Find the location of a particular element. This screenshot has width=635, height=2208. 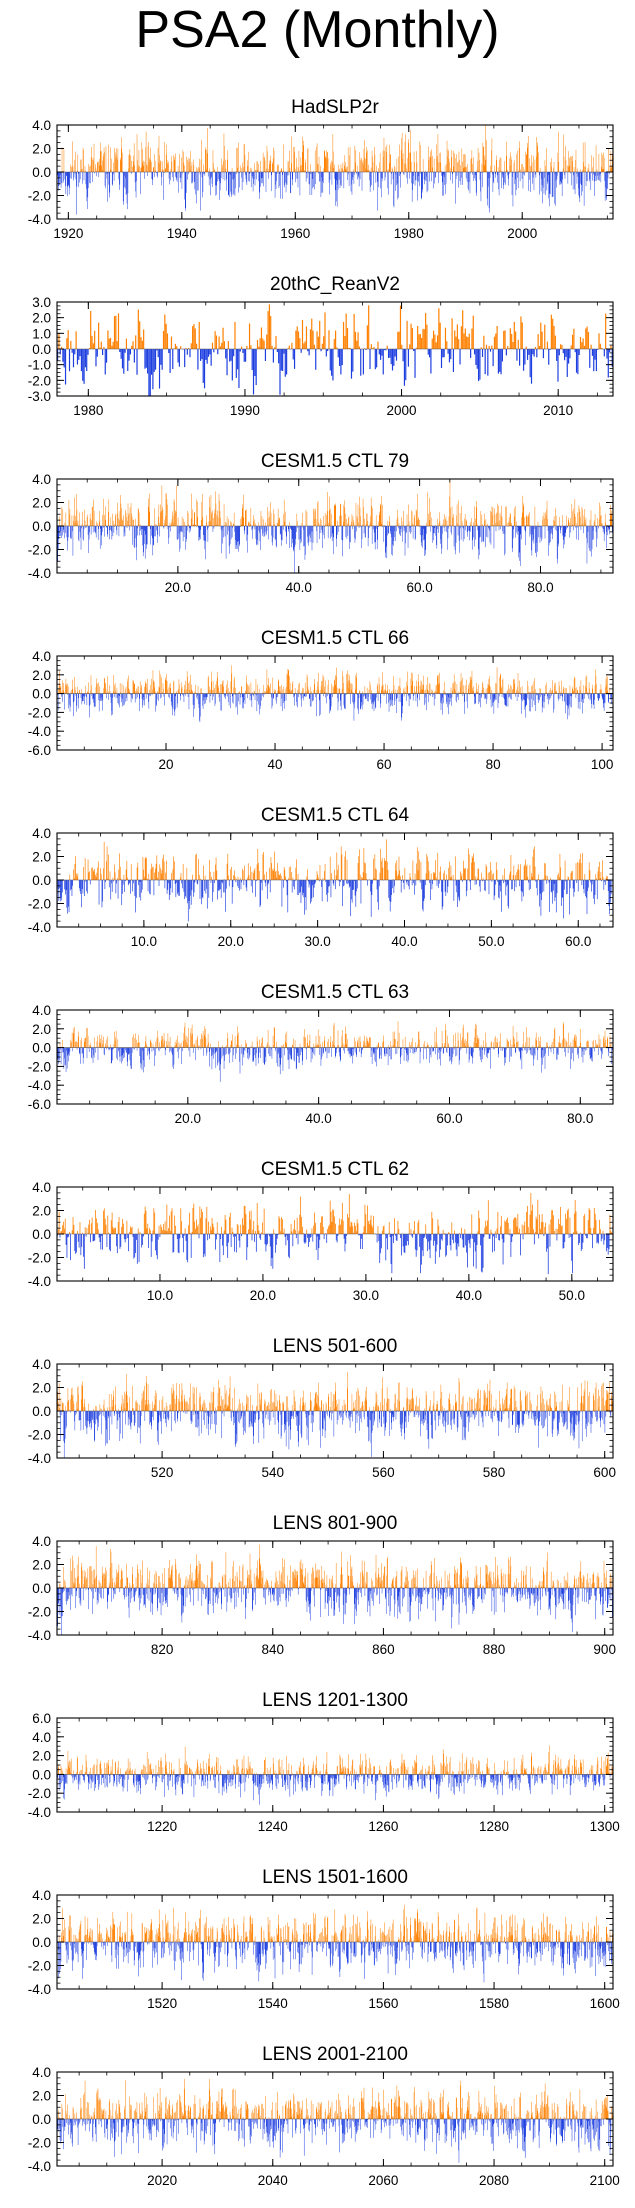

y-tick-label: 0.0 is located at coordinates (41, 349).